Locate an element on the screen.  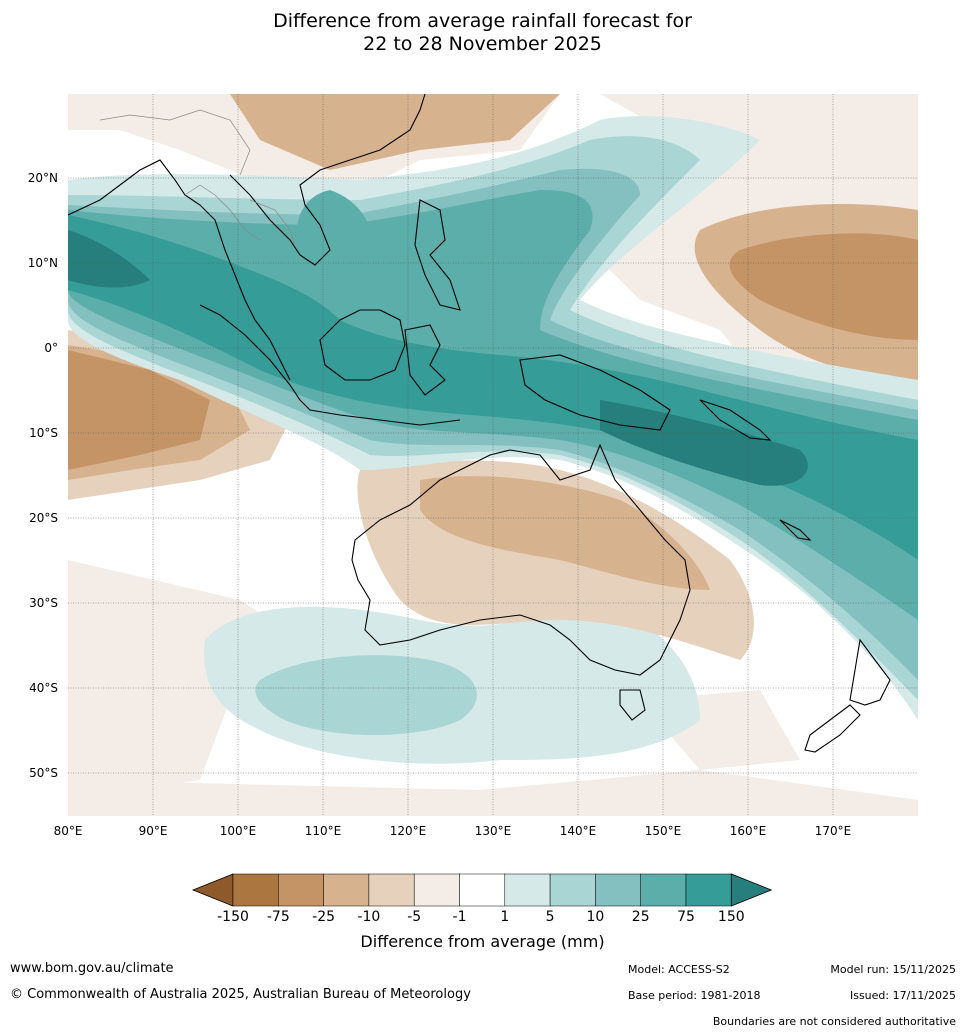
lon-label: 140°E is located at coordinates (578, 831).